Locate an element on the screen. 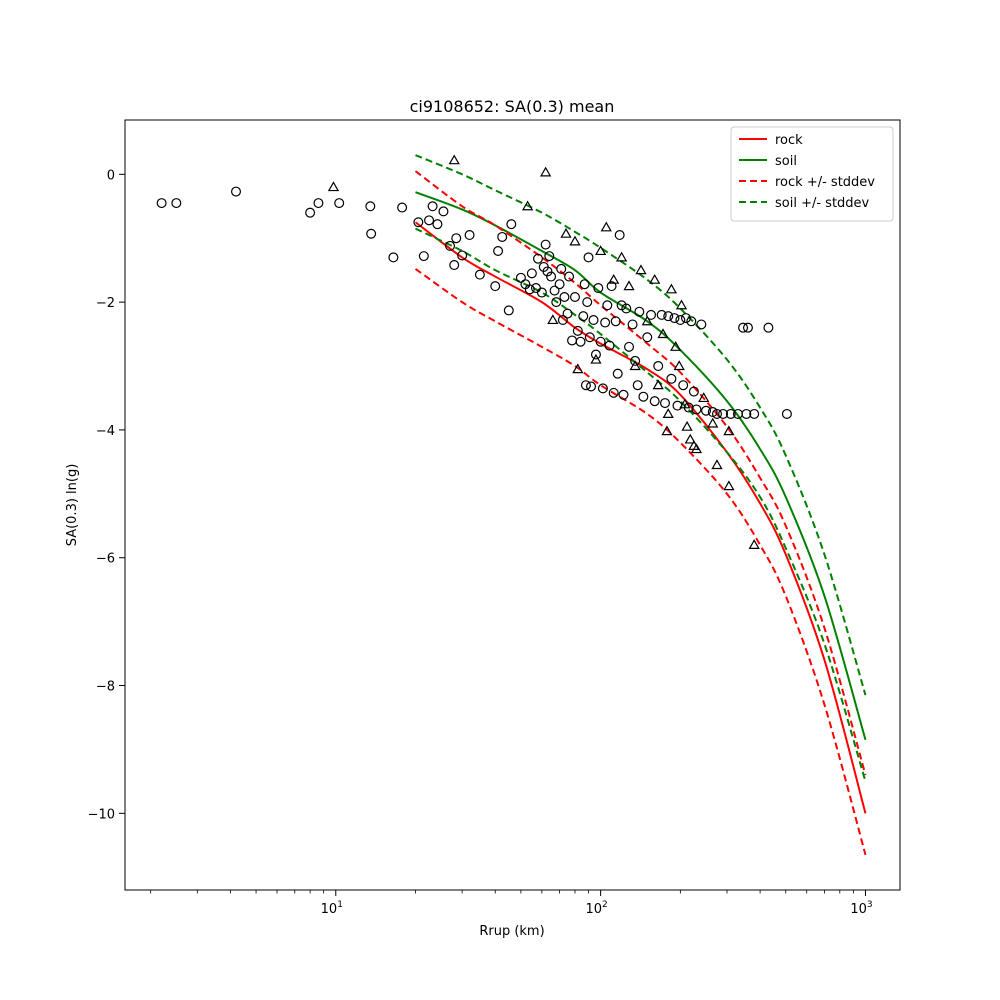 Image resolution: width=1000 pixels, height=1000 pixels. x-axis: 101 102 103 is located at coordinates (511, 903).